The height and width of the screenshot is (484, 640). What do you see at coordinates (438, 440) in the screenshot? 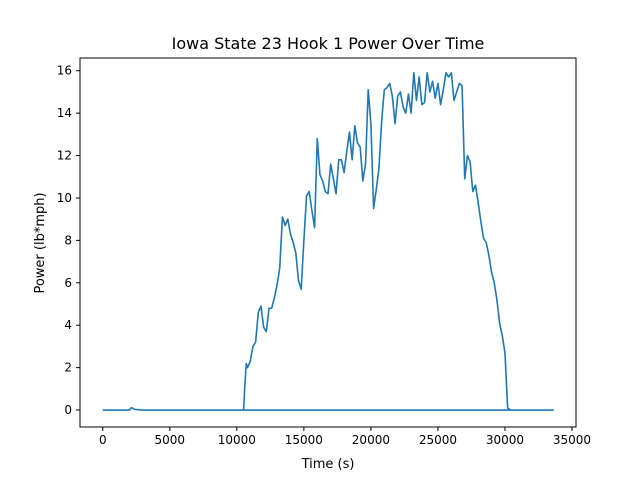
I see `x-tick-label: 25000` at bounding box center [438, 440].